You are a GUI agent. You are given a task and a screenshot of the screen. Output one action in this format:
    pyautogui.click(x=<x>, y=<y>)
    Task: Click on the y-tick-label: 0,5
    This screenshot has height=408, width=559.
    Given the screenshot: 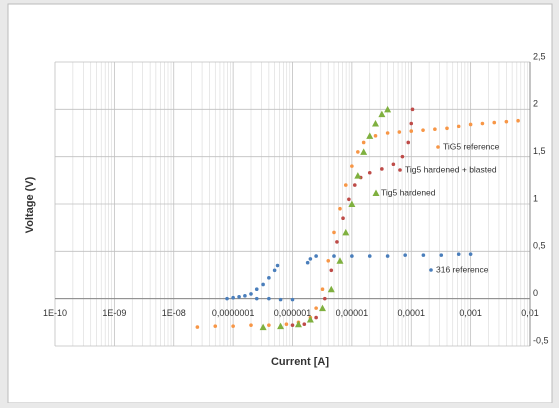 What is the action you would take?
    pyautogui.click(x=539, y=246)
    